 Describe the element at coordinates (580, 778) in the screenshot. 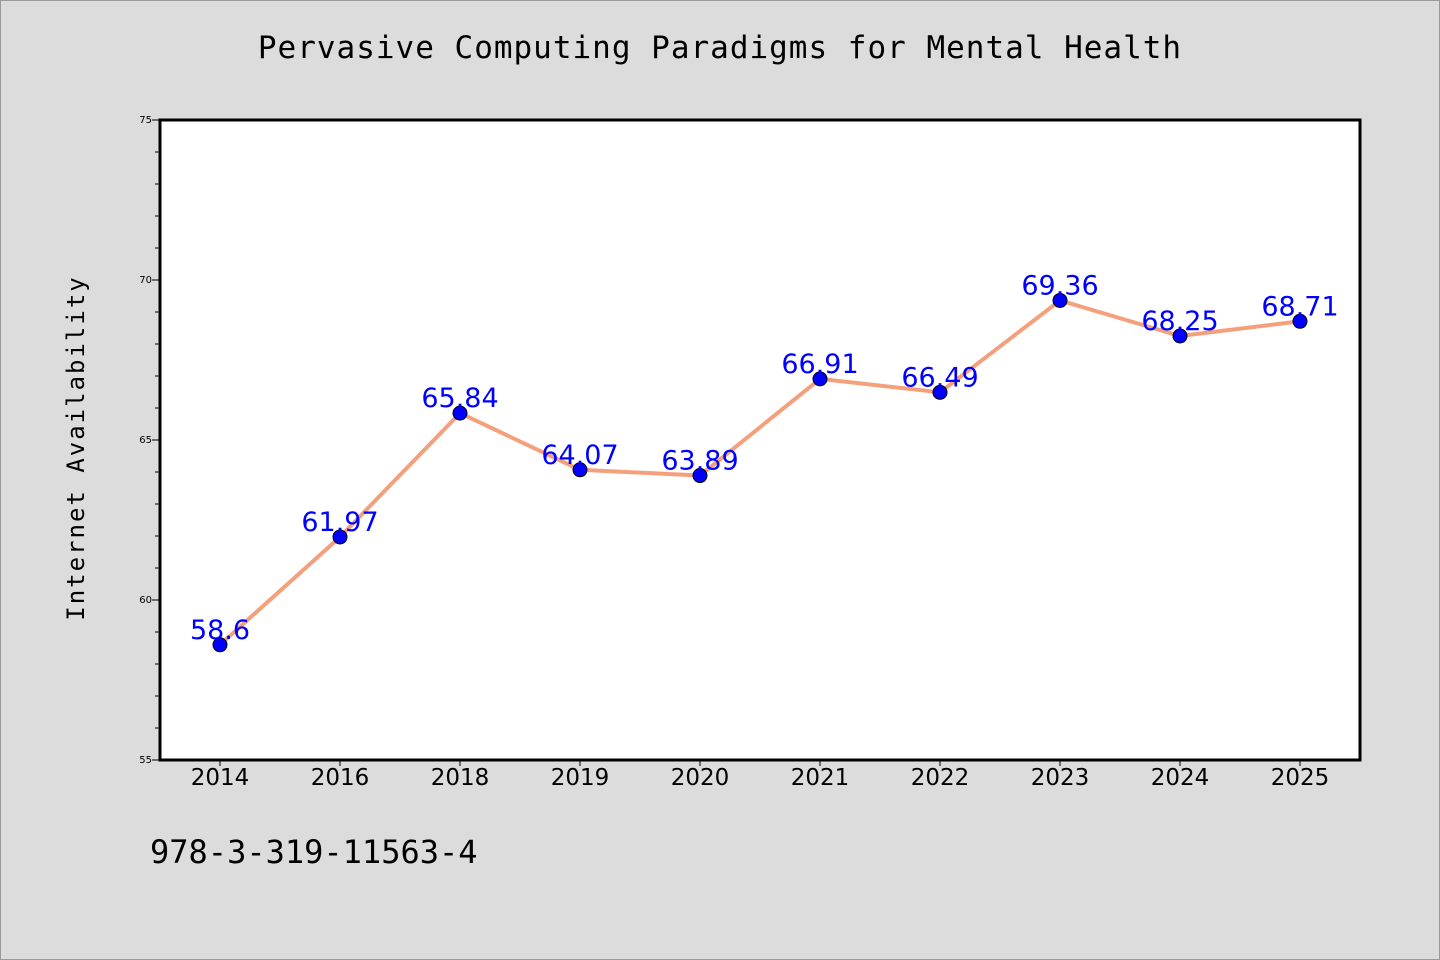

I see `x-tick-label: 2019` at that location.